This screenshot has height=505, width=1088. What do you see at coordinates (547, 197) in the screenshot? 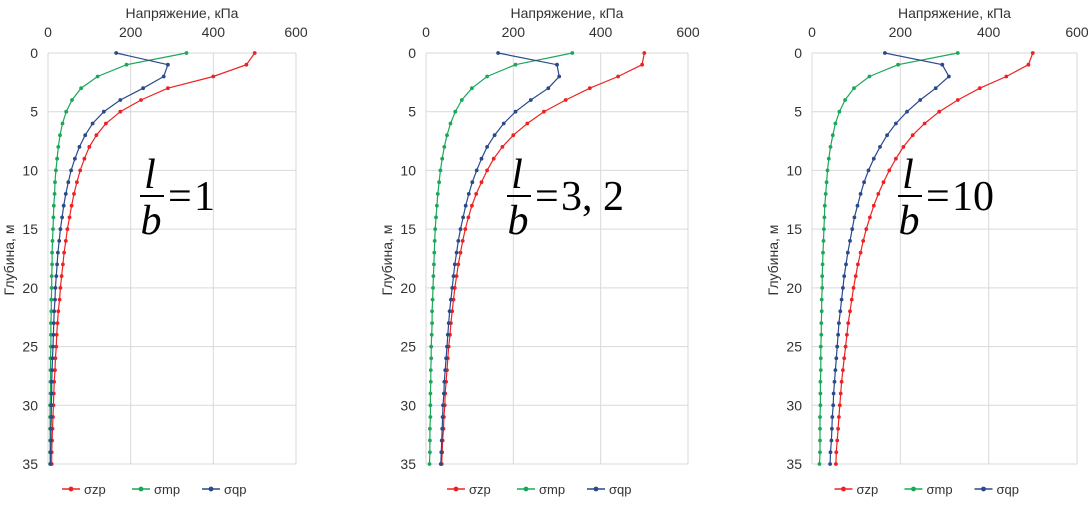
I see `formula-equals: =` at bounding box center [547, 197].